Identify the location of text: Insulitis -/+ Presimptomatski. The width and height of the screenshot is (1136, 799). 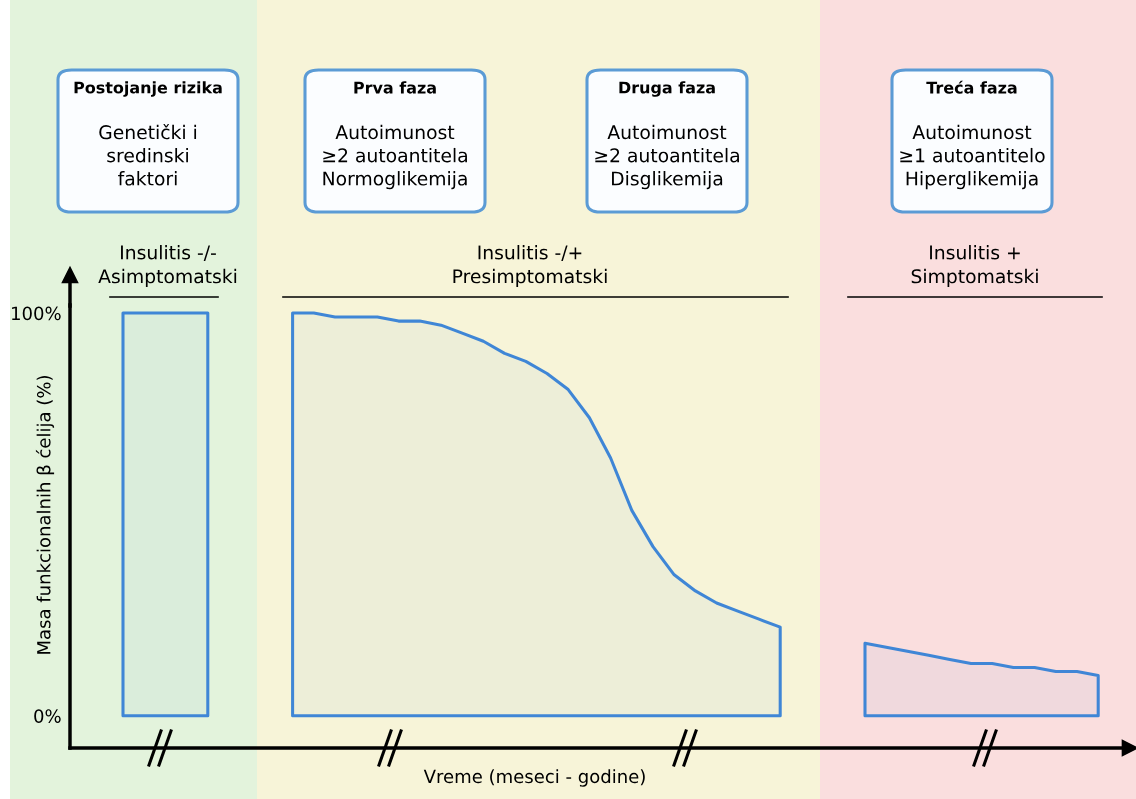
(530, 266).